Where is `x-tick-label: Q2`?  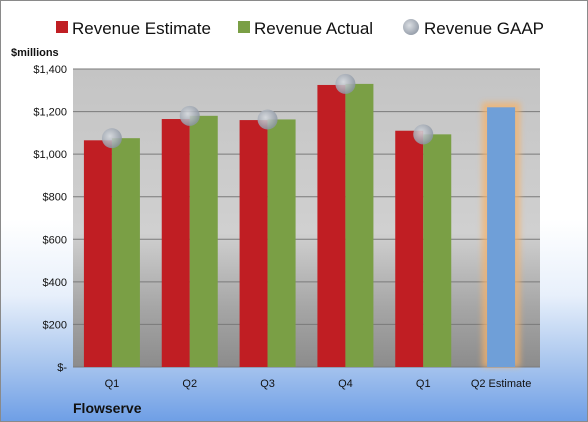
x-tick-label: Q2 is located at coordinates (189, 384).